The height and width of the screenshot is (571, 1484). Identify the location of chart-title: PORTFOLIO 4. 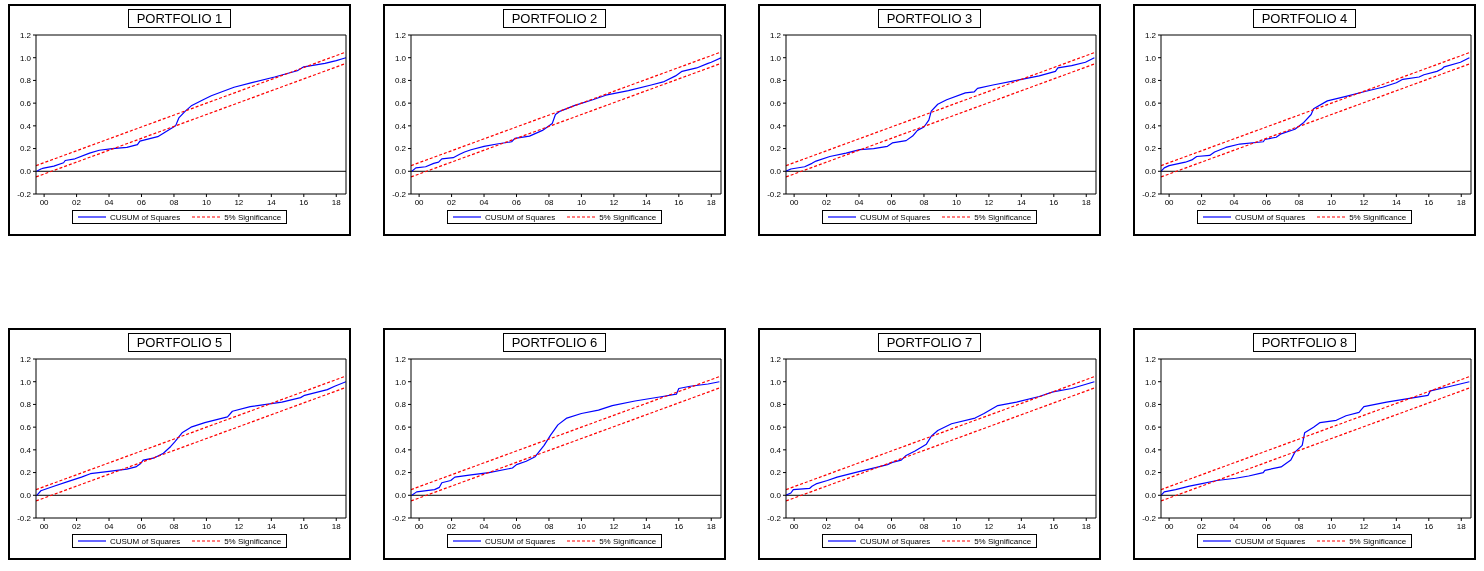
(1304, 18).